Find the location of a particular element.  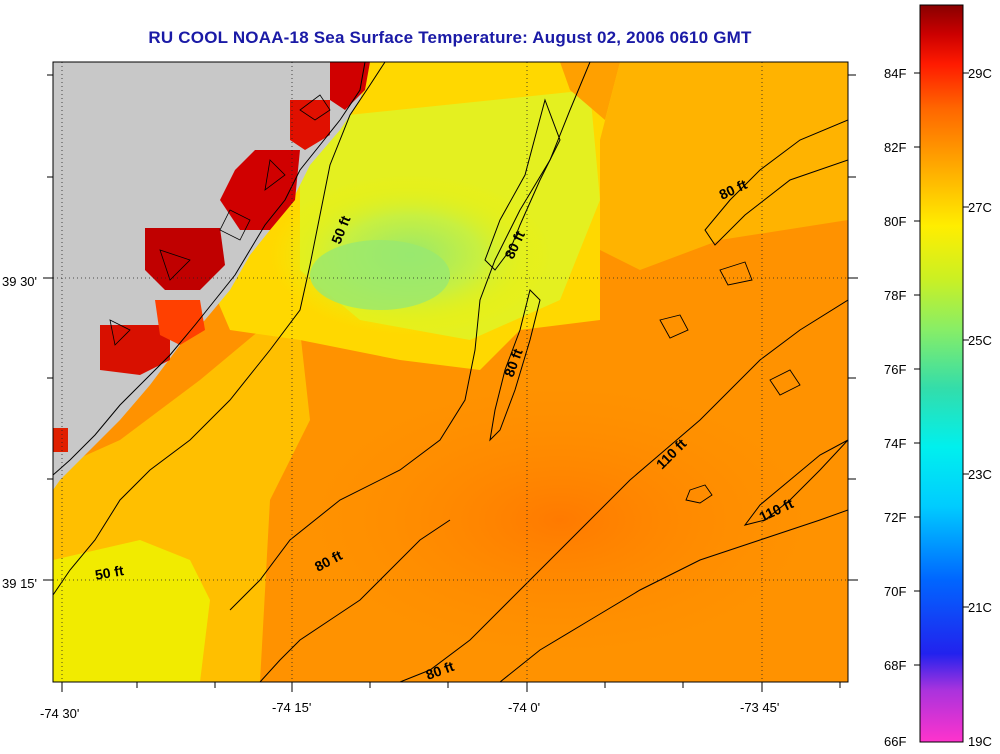

colorbar-c-label: 21C is located at coordinates (980, 607).